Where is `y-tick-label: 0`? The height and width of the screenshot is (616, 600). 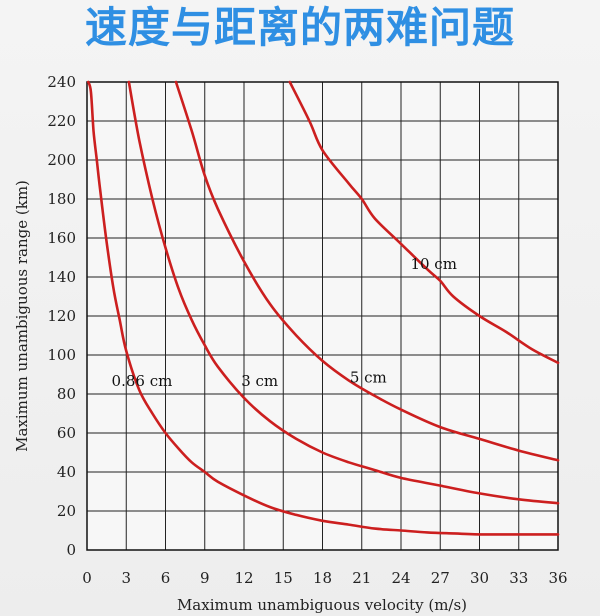 y-tick-label: 0 is located at coordinates (71, 550).